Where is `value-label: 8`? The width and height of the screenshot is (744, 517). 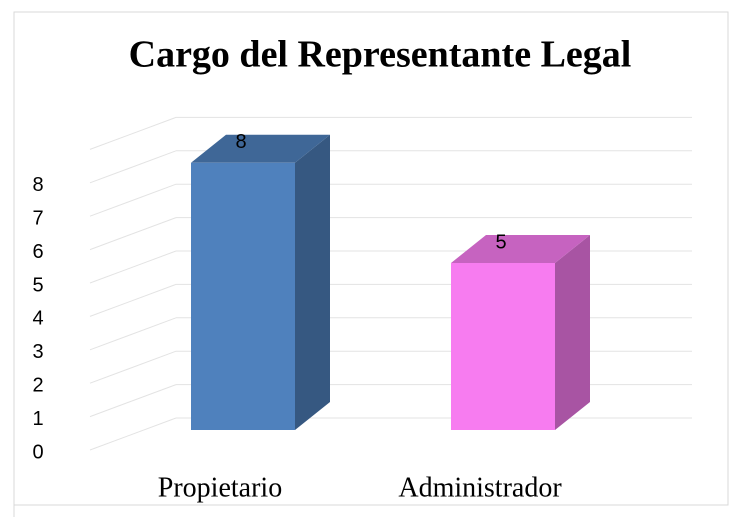 value-label: 8 is located at coordinates (240, 142).